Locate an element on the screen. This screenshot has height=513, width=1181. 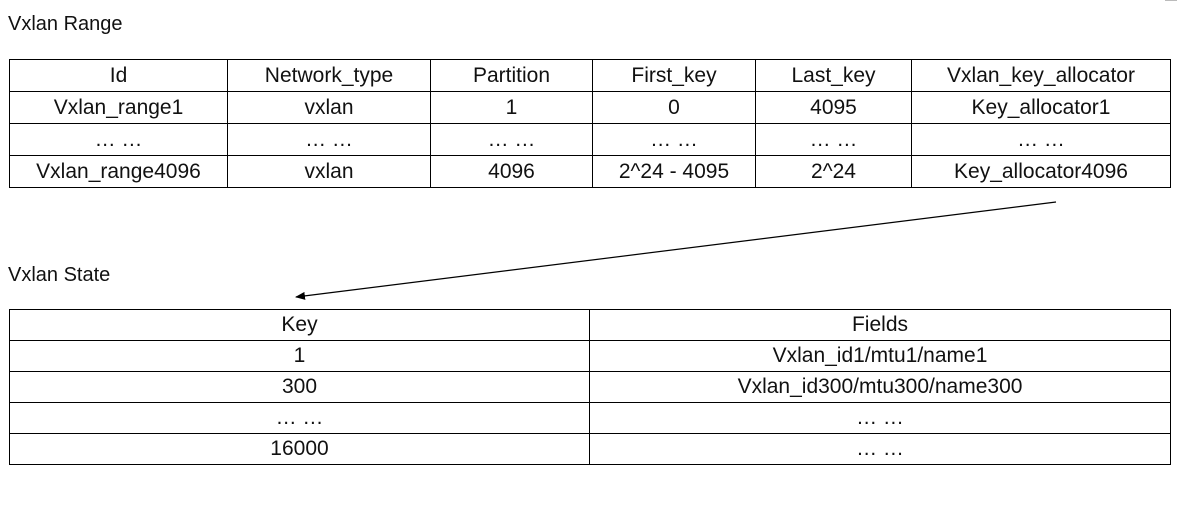
header-cell-last-key: Last_key is located at coordinates (833, 75).